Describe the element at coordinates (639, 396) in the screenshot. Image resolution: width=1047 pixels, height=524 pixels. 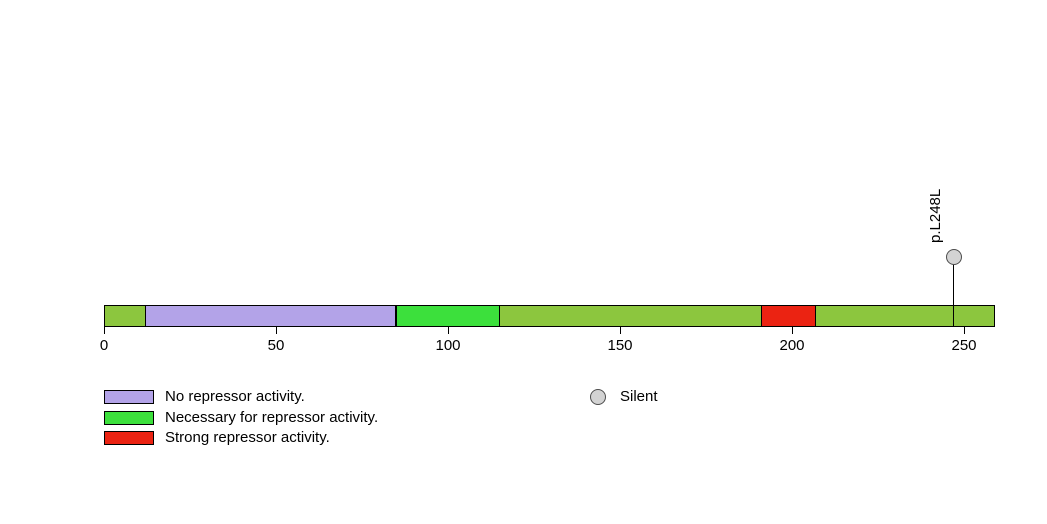
I see `legend-silent-label: Silent` at that location.